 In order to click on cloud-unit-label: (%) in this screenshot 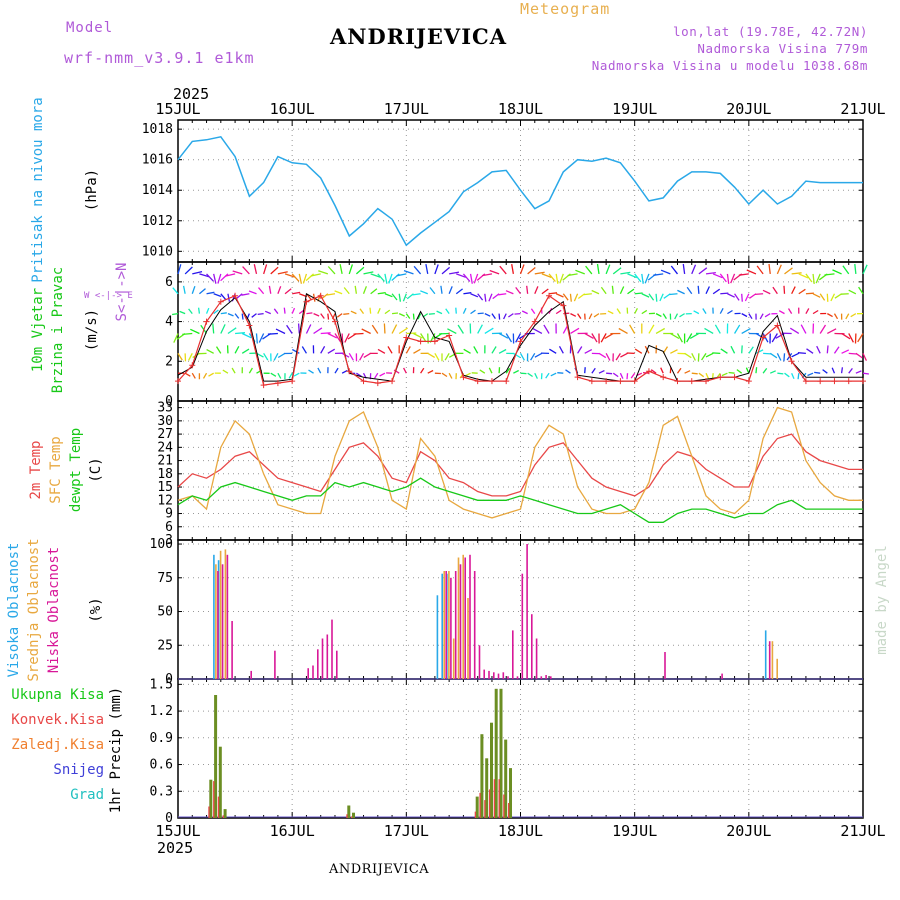, I will do `click(96, 609)`.